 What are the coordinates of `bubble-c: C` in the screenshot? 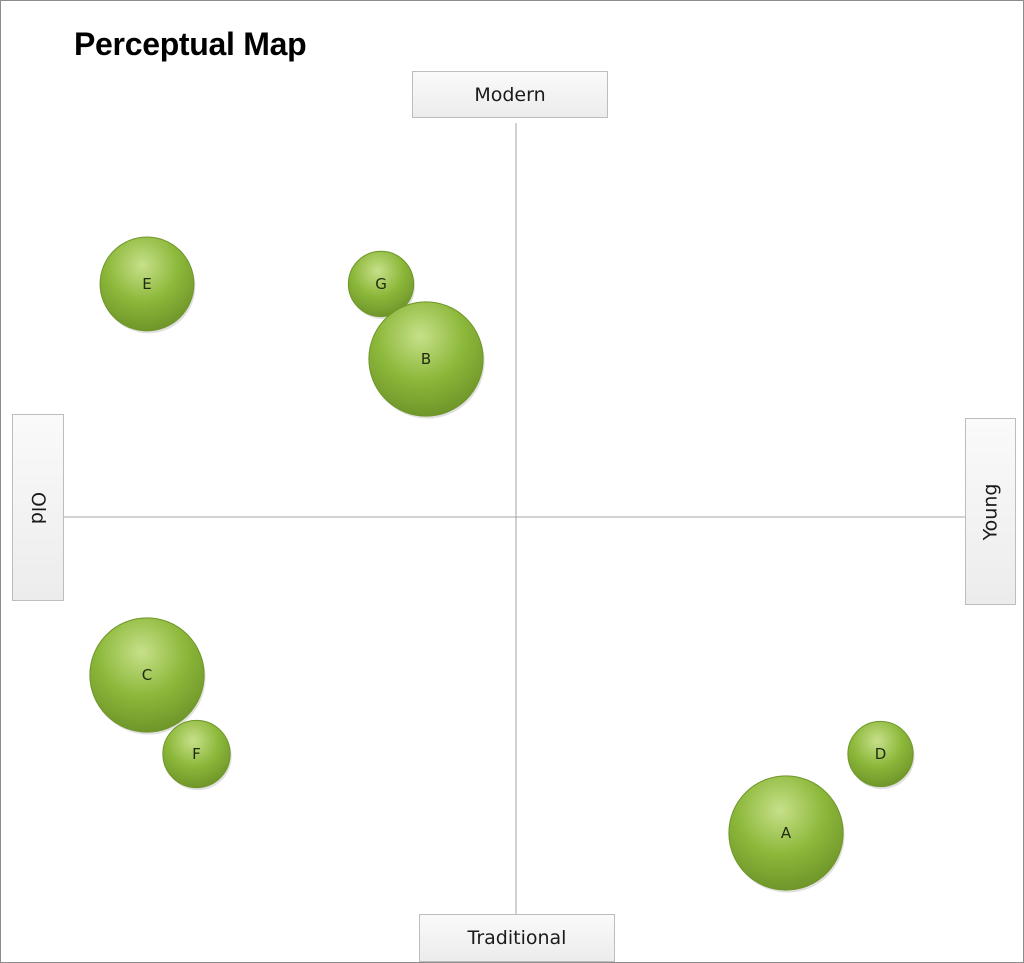 It's located at (147, 676).